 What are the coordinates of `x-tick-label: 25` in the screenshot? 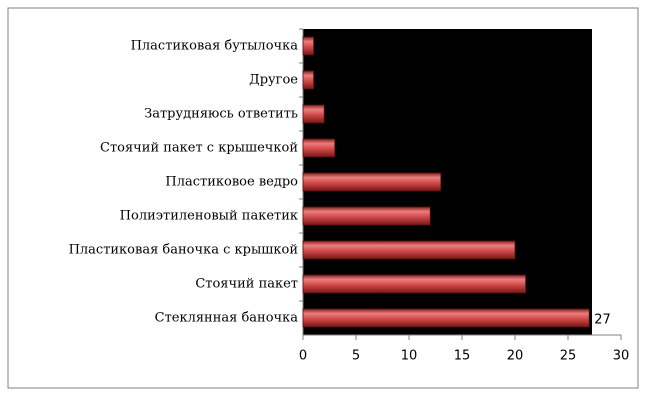 It's located at (568, 356).